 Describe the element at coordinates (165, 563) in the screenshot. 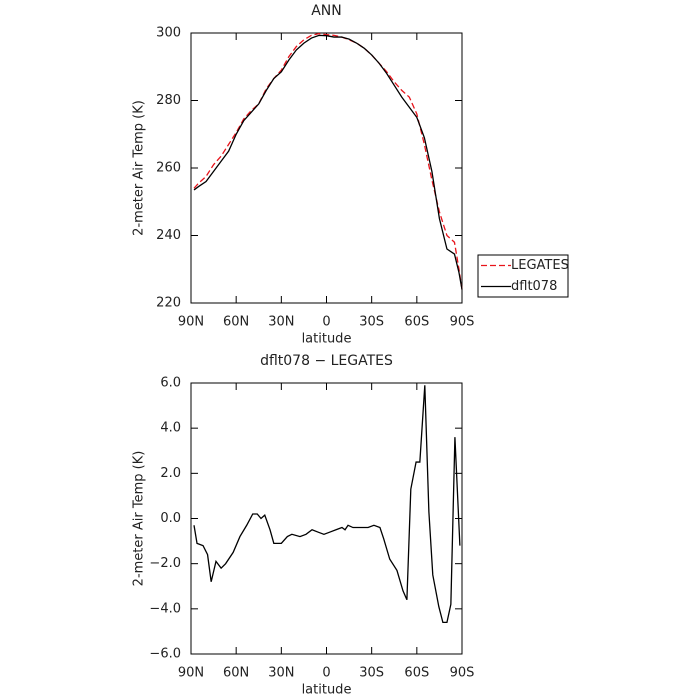

I see `y-tick-label: −2.0` at that location.